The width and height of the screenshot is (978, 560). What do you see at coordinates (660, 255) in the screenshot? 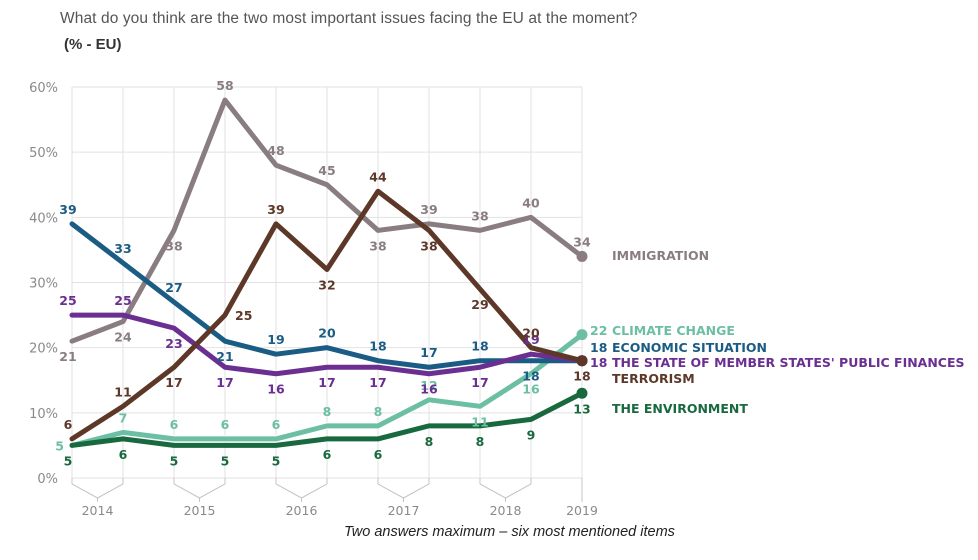
I see `legend-label: IMMIGRATION` at bounding box center [660, 255].